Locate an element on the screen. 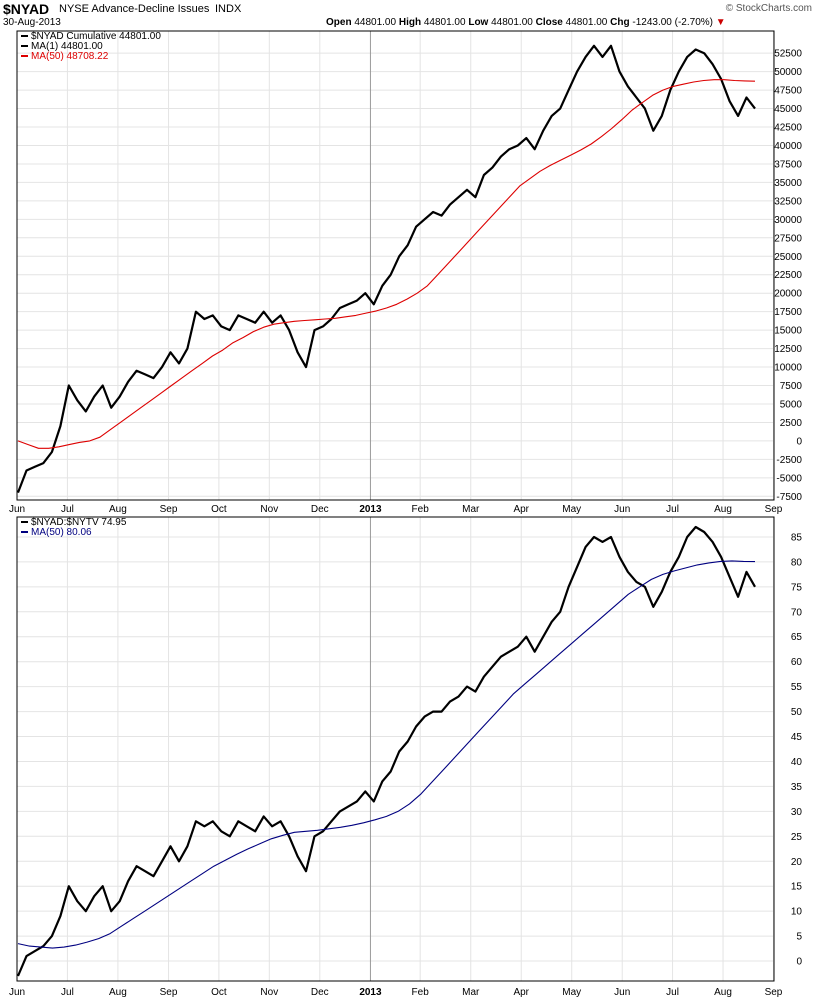 Image resolution: width=820 pixels, height=1000 pixels. y-tick-label: 35000 is located at coordinates (788, 183).